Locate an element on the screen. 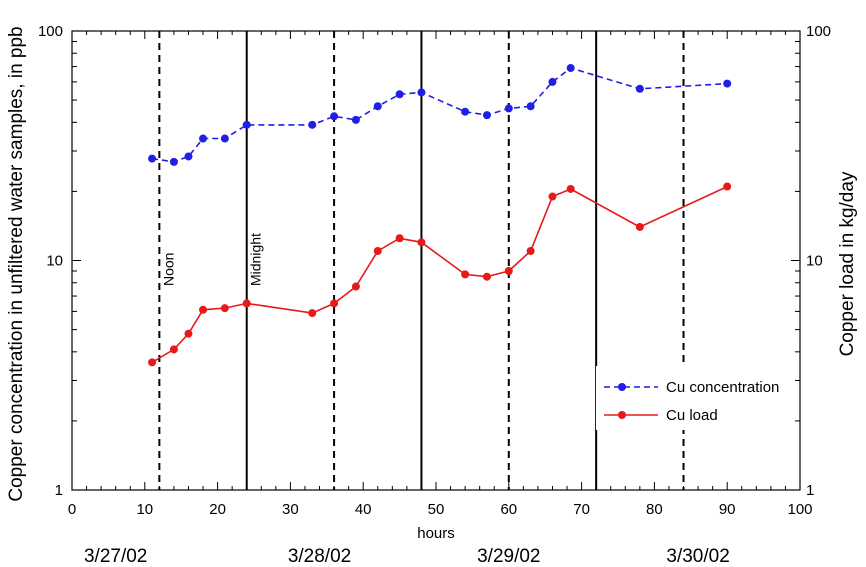 This screenshot has height=567, width=866. y-tick-label-left: 10 is located at coordinates (54, 261).